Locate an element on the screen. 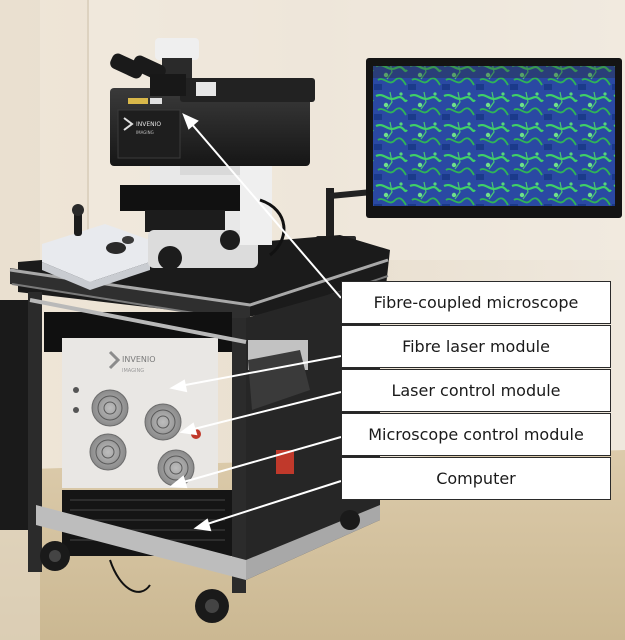  invenio-logo-small: INVENIO IMAGING is located at coordinates (142, 126).